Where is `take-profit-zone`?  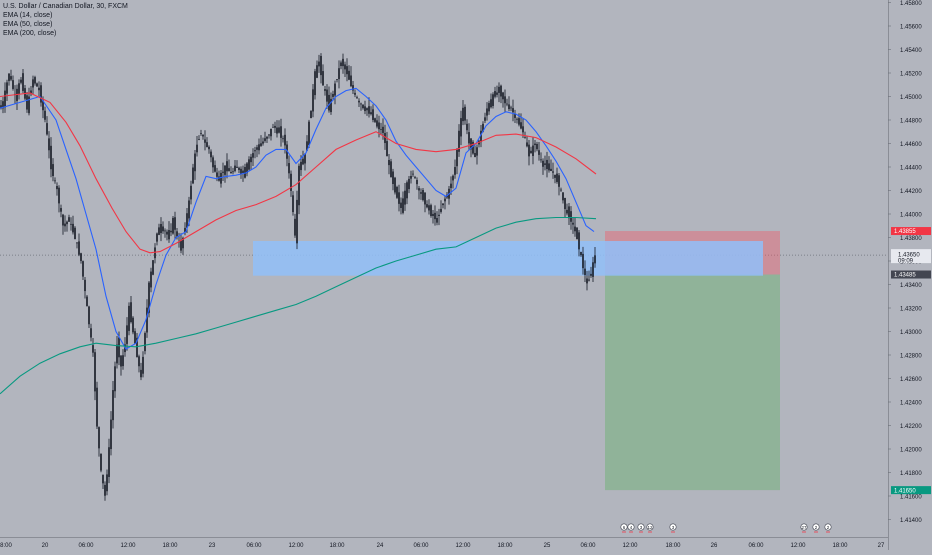
take-profit-zone is located at coordinates (692, 382).